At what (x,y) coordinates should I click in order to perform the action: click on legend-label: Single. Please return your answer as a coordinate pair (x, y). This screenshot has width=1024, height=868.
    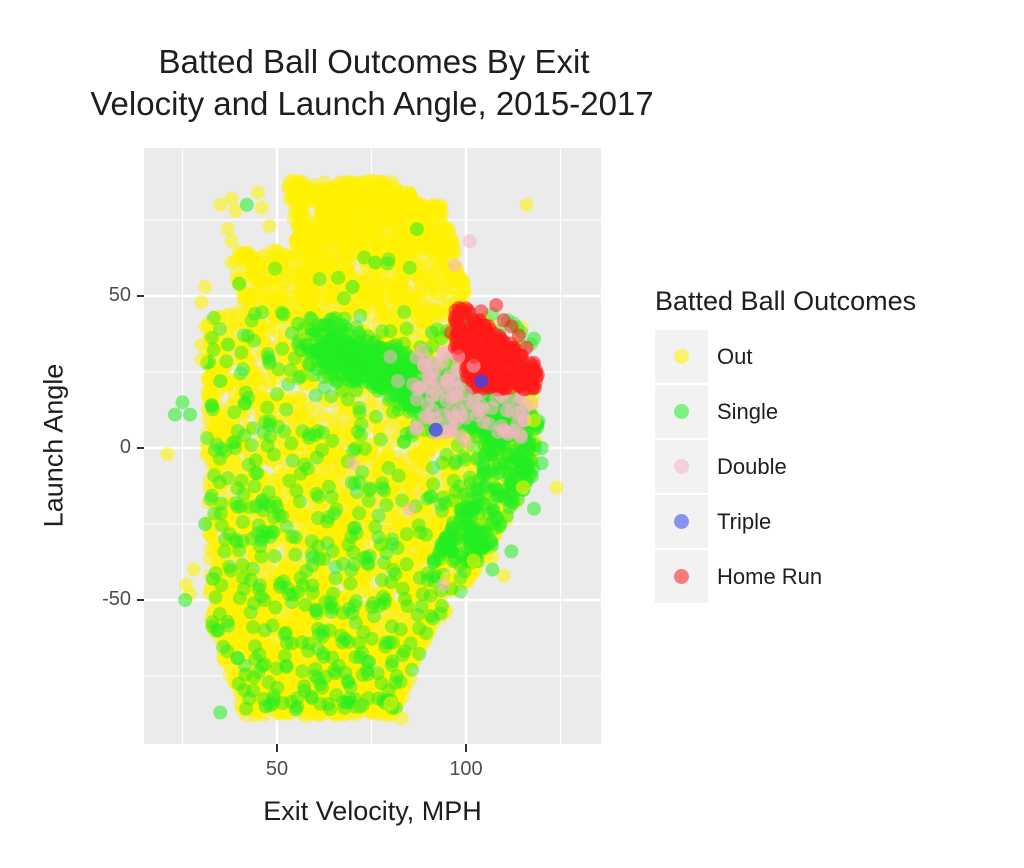
    Looking at the image, I should click on (748, 411).